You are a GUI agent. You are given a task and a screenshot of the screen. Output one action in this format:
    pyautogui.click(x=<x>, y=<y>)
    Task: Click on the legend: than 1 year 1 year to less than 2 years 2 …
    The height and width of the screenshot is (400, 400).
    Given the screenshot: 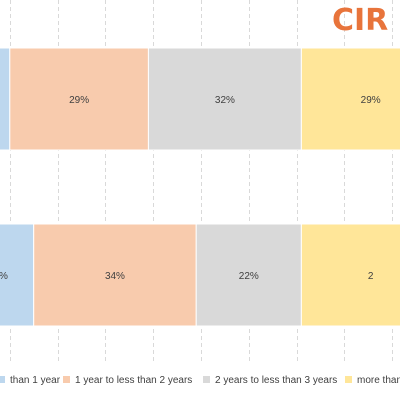 What is the action you would take?
    pyautogui.click(x=200, y=380)
    